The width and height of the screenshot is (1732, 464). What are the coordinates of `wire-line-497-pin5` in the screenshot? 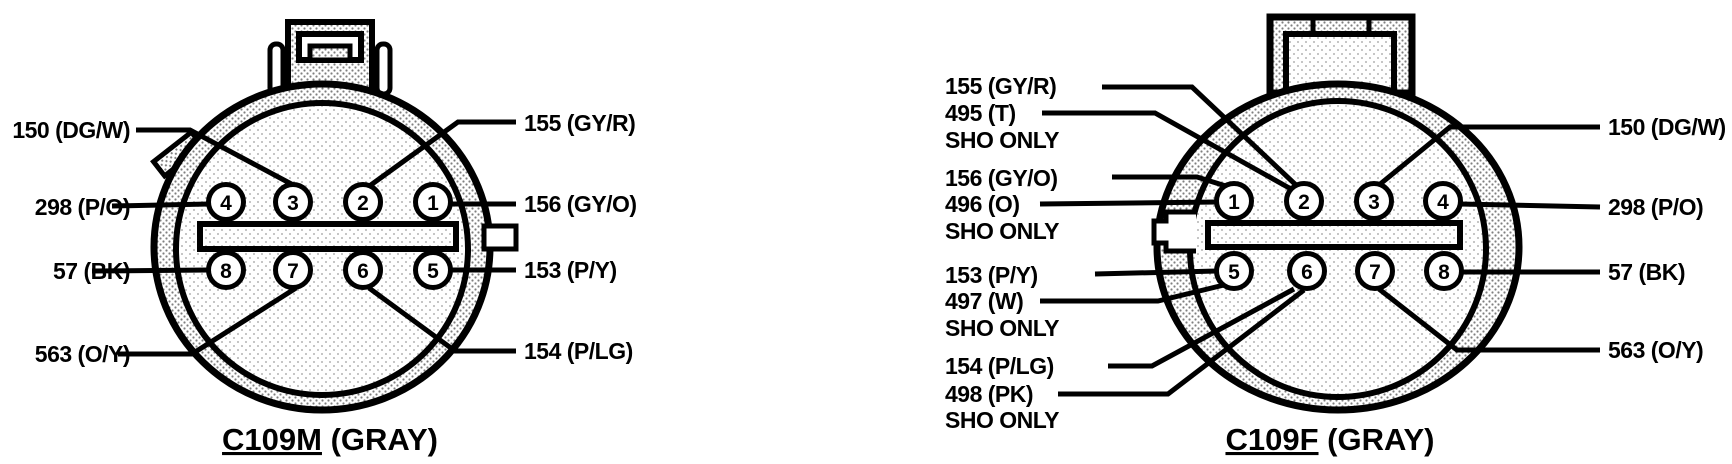 It's located at (1132, 293).